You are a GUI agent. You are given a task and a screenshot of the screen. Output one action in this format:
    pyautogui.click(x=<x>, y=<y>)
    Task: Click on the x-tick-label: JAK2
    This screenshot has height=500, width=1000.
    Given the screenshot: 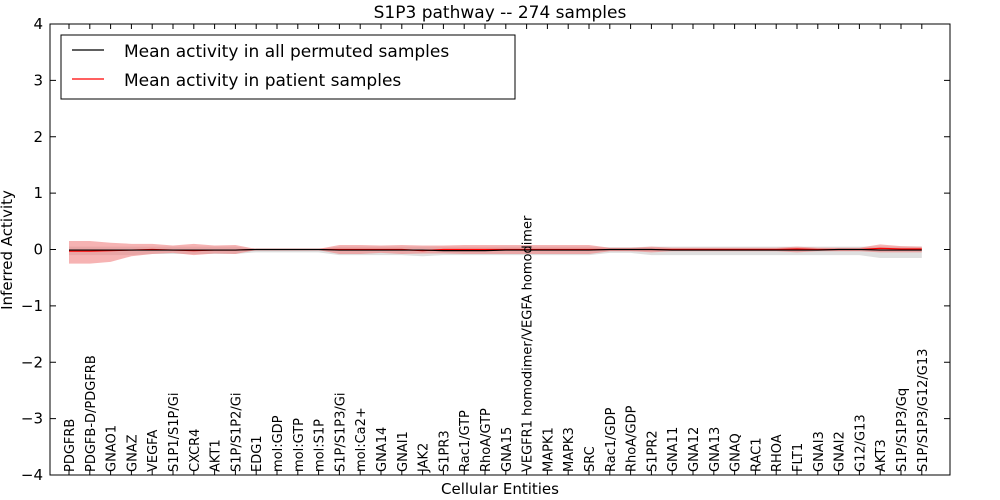 What is the action you would take?
    pyautogui.click(x=424, y=458)
    